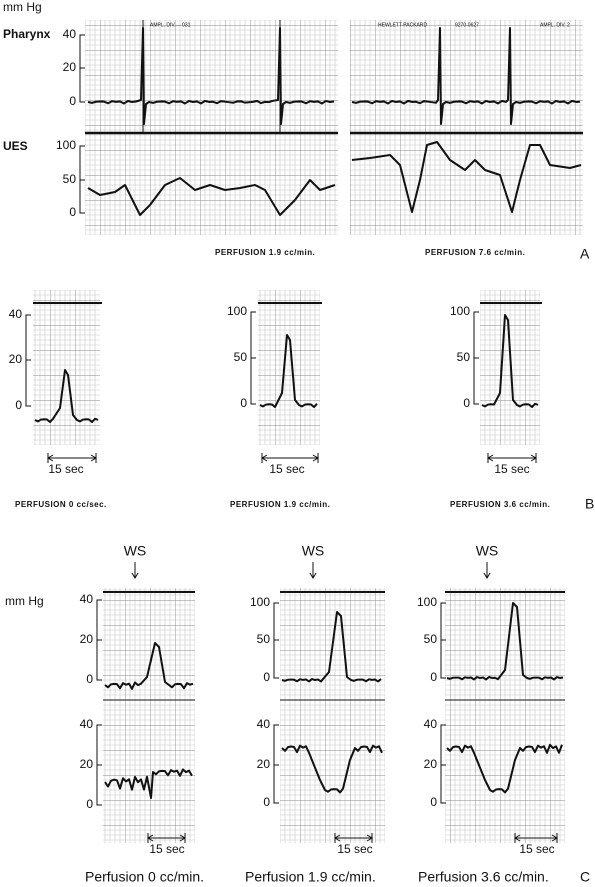  What do you see at coordinates (483, 877) in the screenshot?
I see `caption: Perfusion 3.6 cc/min.` at bounding box center [483, 877].